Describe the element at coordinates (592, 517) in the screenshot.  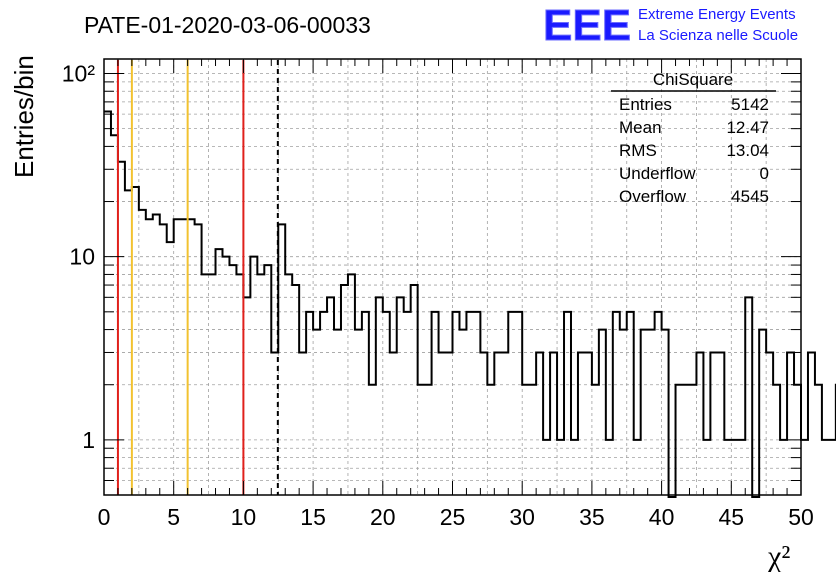
I see `x-tick-label: 35` at that location.